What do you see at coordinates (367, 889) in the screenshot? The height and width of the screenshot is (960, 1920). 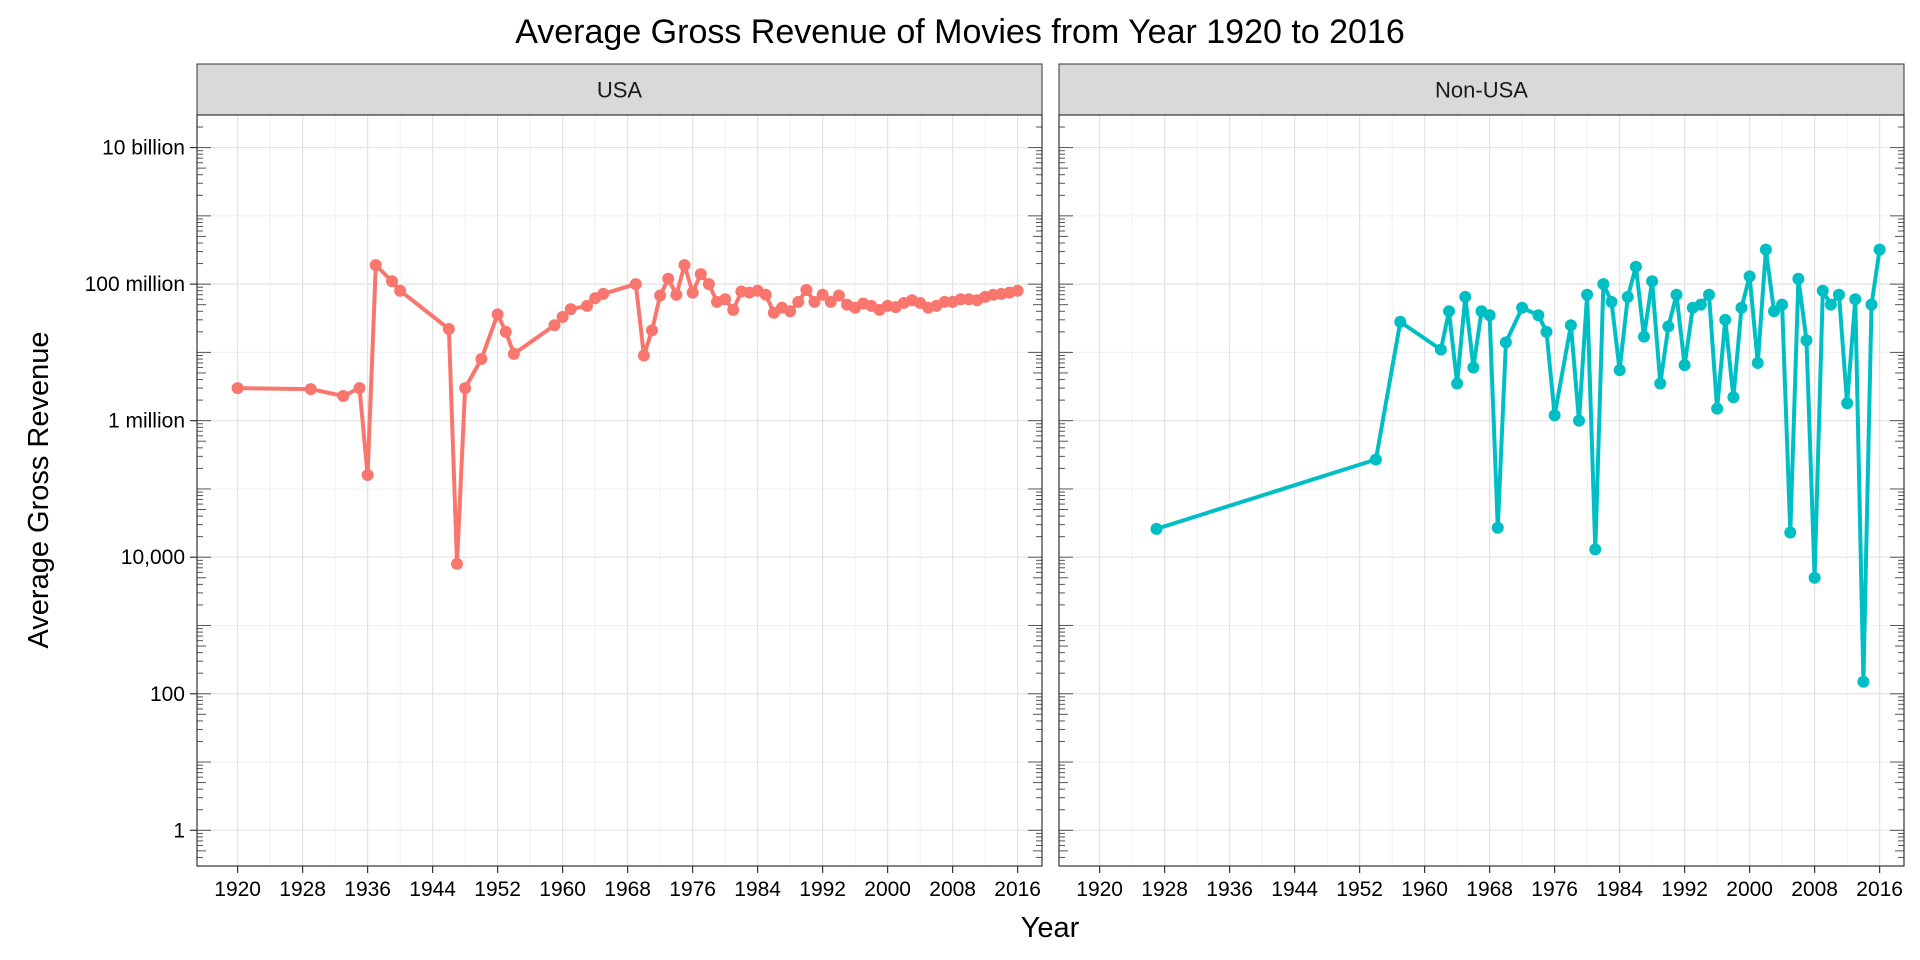 I see `x-tick-label: 1936` at bounding box center [367, 889].